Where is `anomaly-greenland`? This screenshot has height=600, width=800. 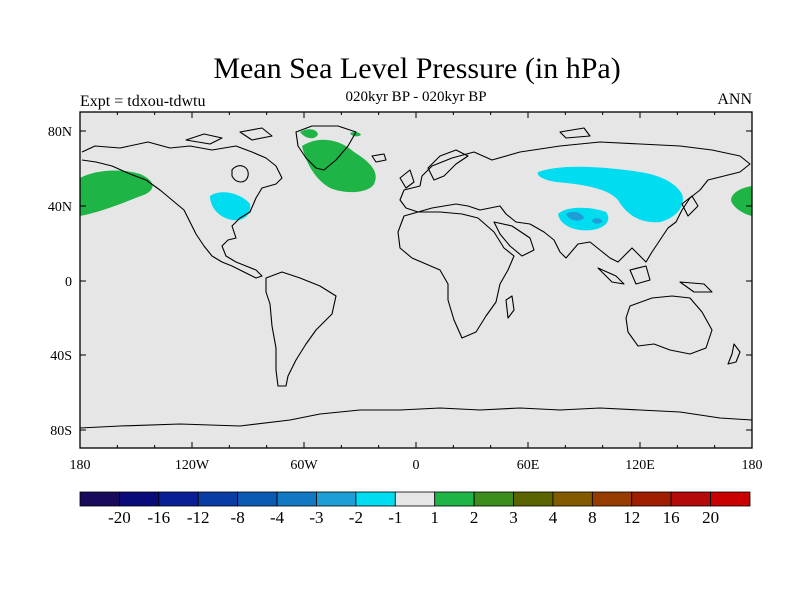
anomaly-greenland is located at coordinates (309, 134).